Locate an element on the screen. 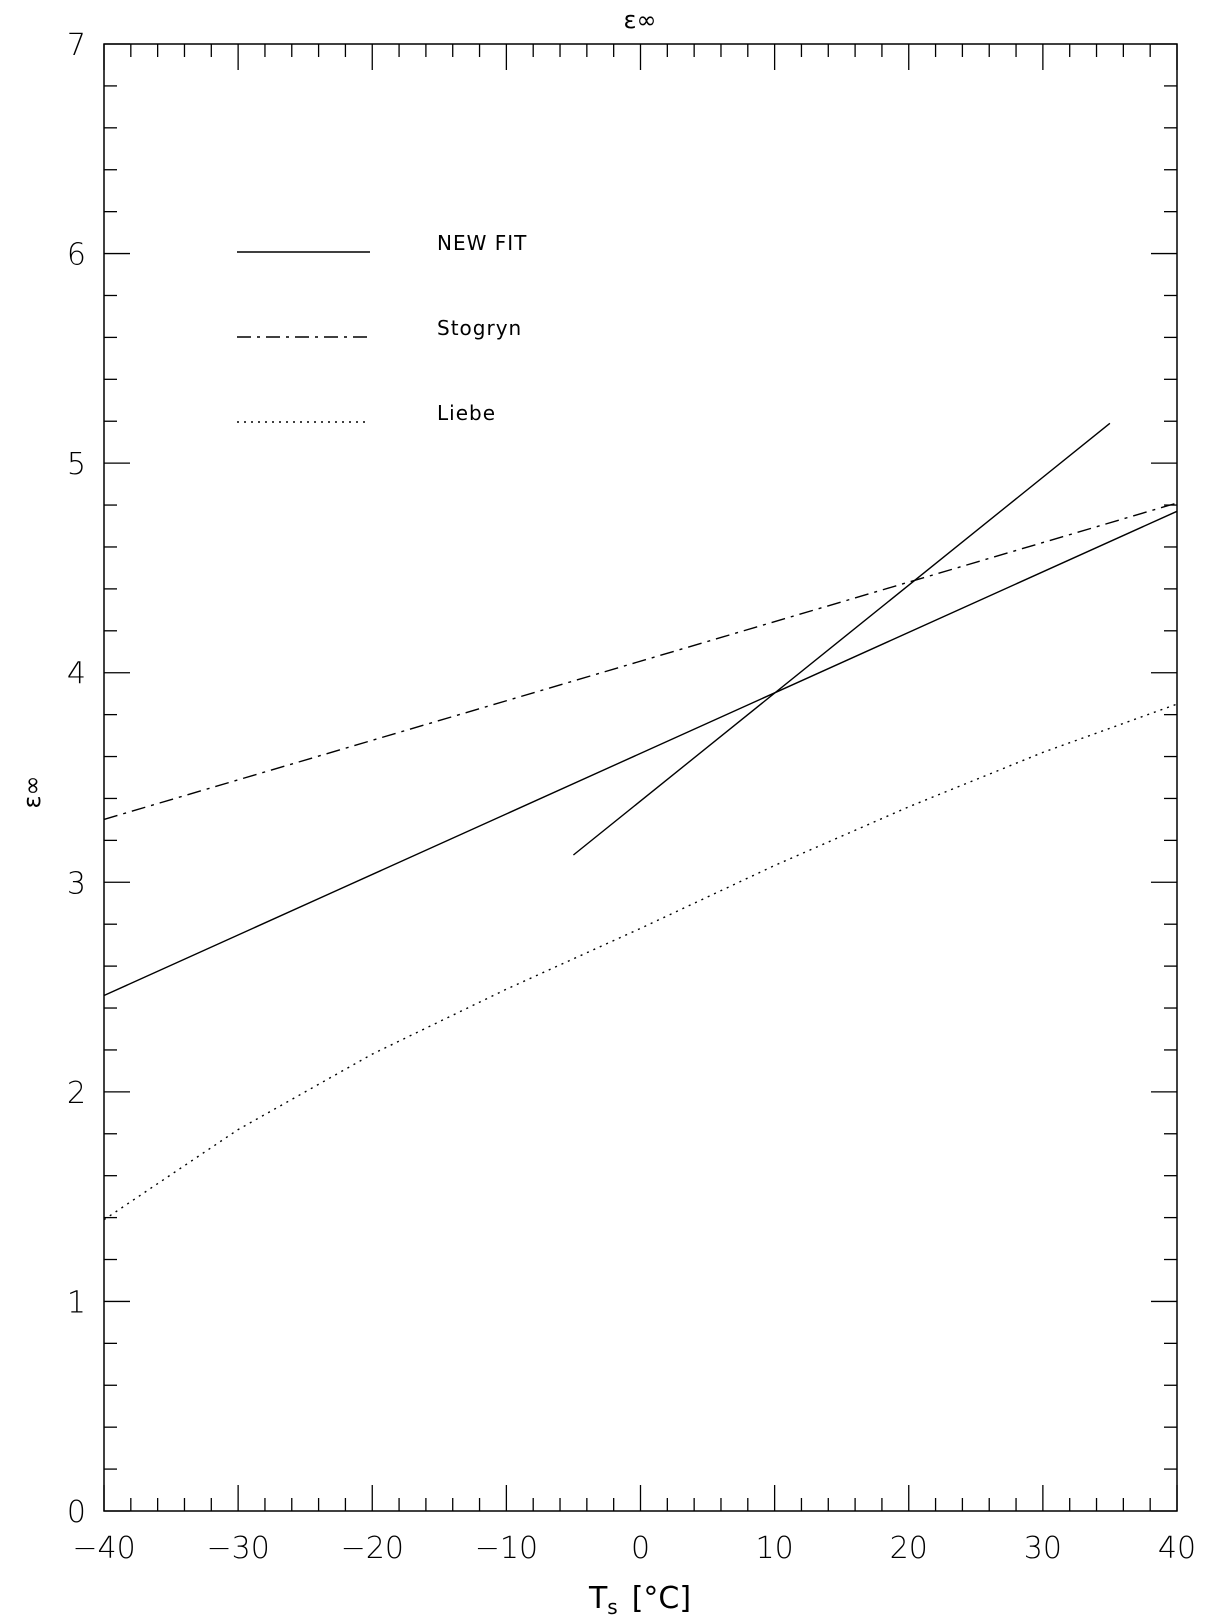  x-tick-label: 40 is located at coordinates (1177, 1548).